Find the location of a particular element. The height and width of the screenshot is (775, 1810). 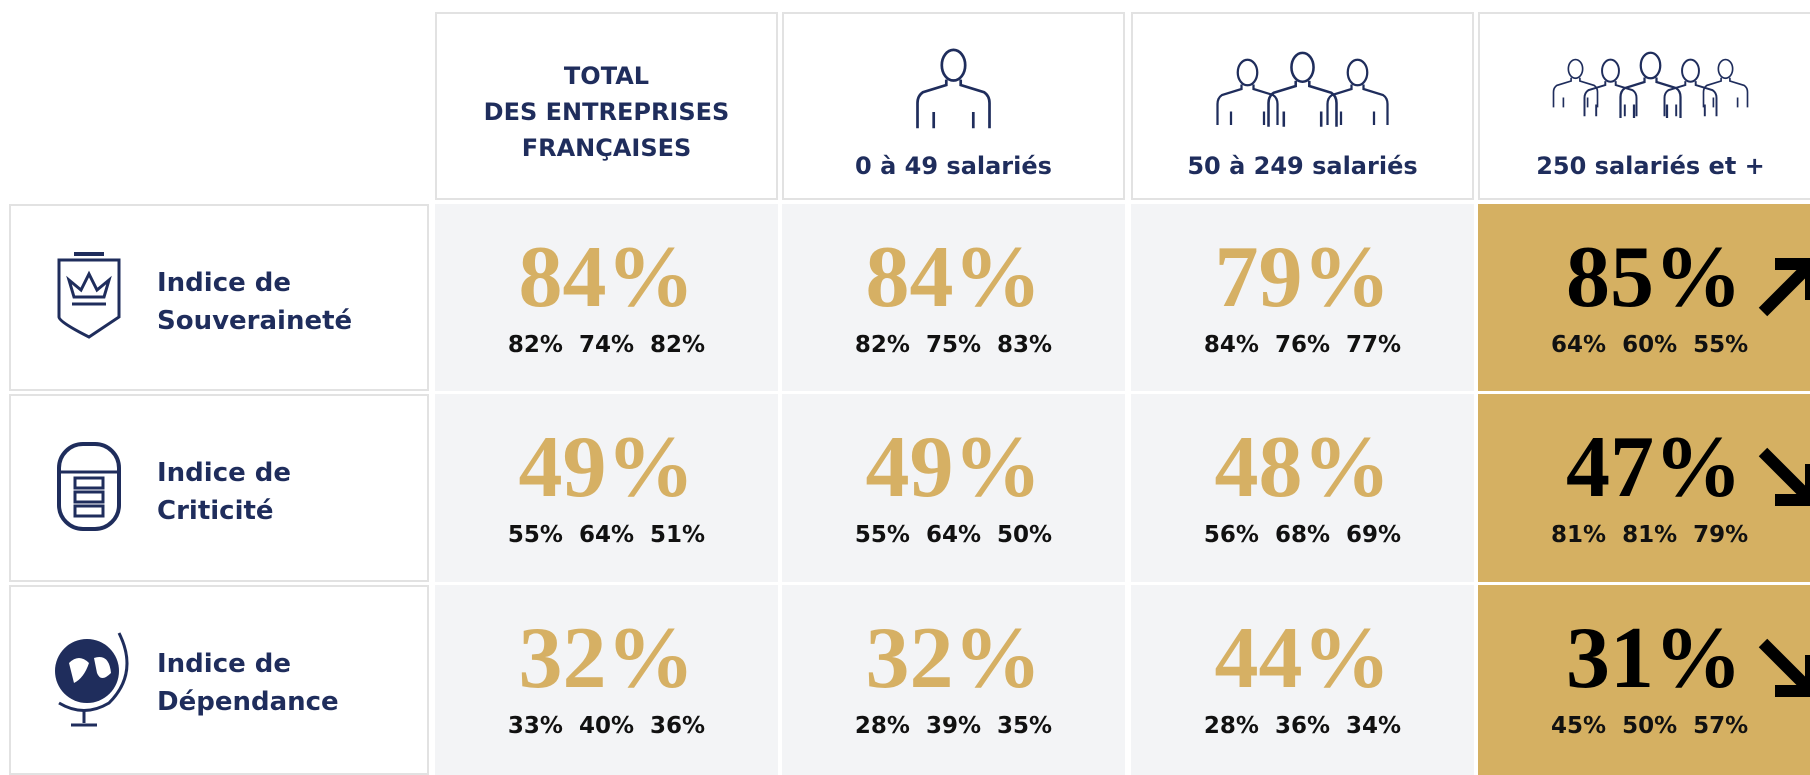

main-value: 79% is located at coordinates (1302, 277).